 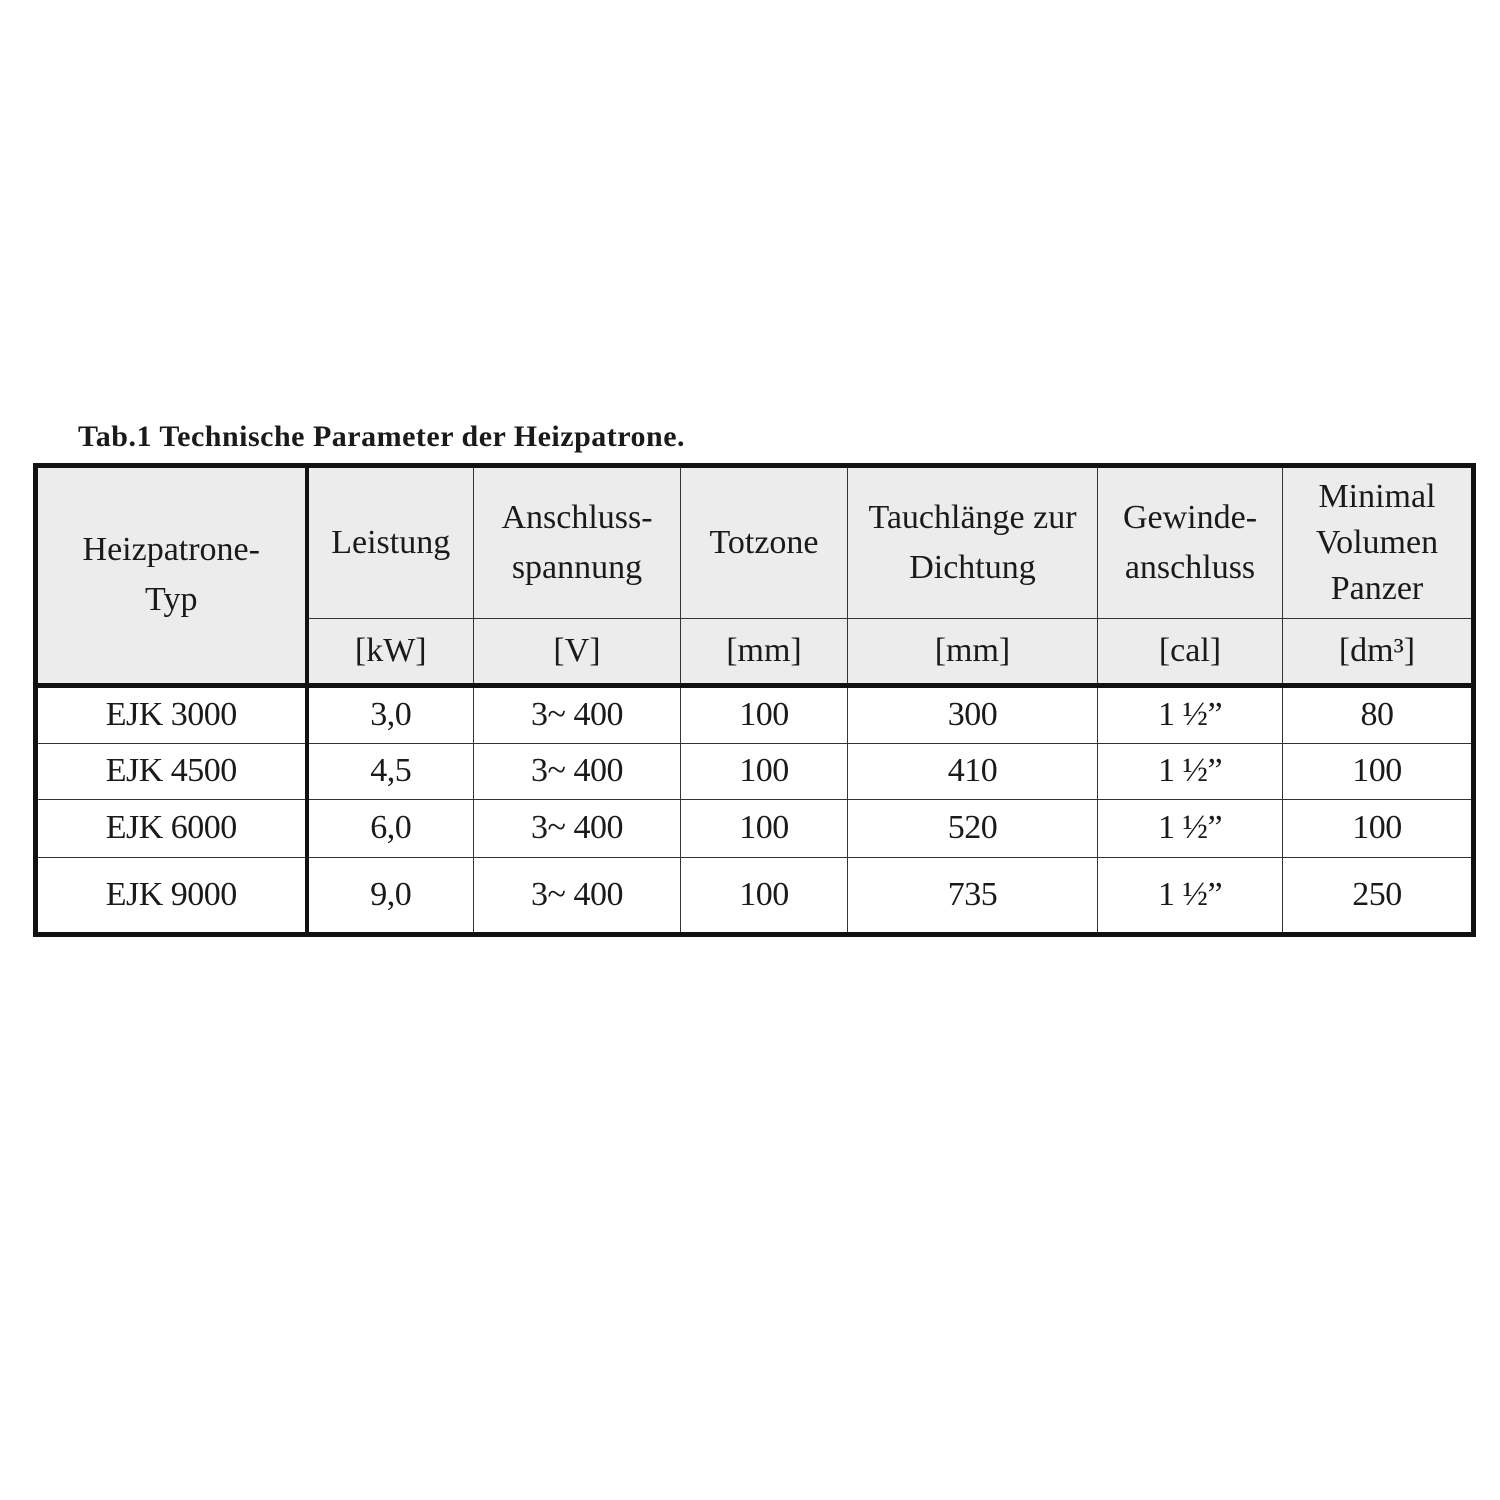 I want to click on type-cell: EJK 9000, so click(x=172, y=896).